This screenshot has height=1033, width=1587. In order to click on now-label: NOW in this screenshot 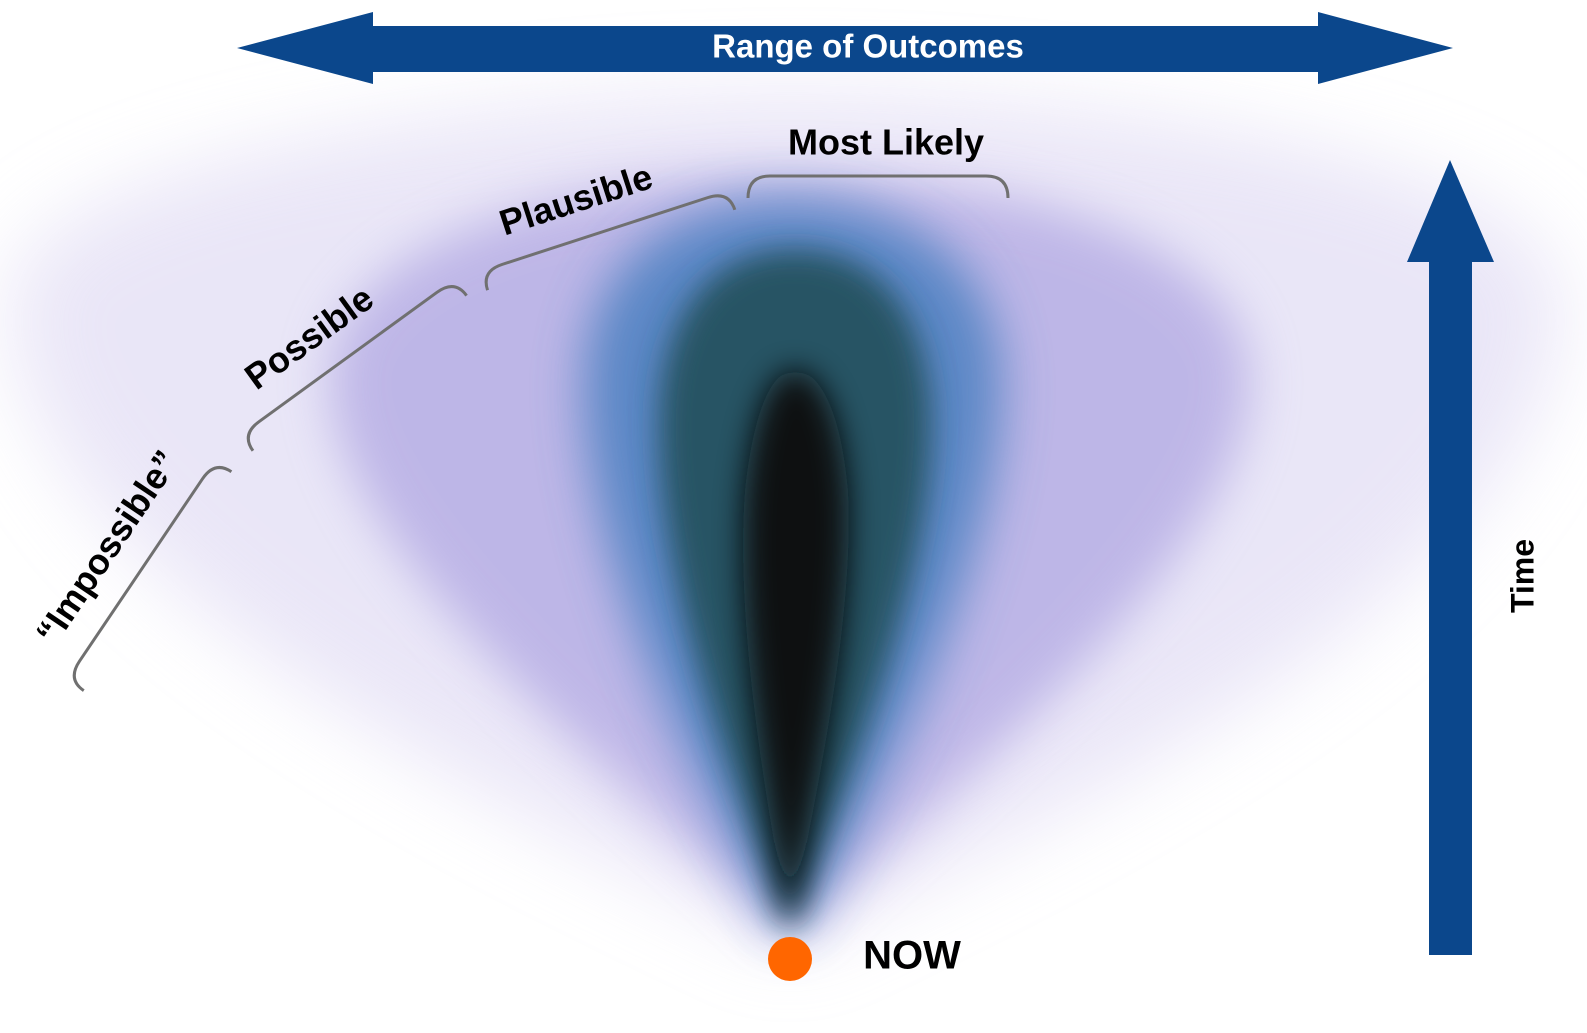, I will do `click(912, 956)`.